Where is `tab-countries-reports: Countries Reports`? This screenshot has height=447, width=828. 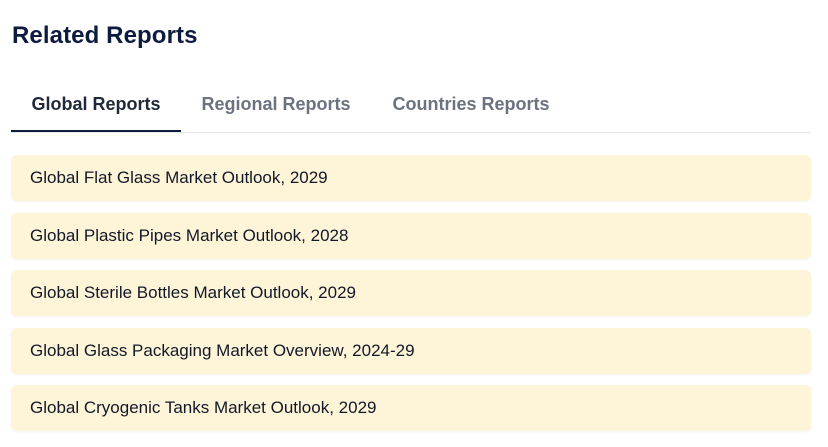
tab-countries-reports: Countries Reports is located at coordinates (471, 104).